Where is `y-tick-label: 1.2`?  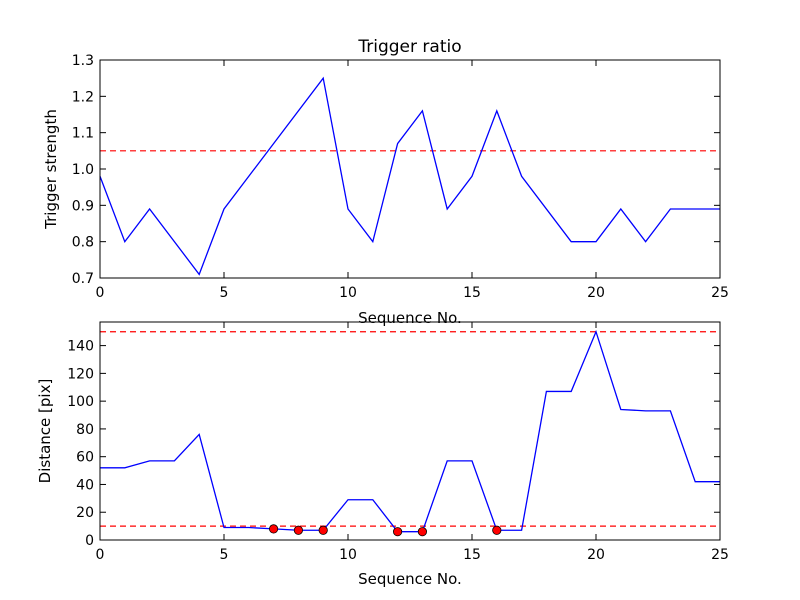
y-tick-label: 1.2 is located at coordinates (83, 97).